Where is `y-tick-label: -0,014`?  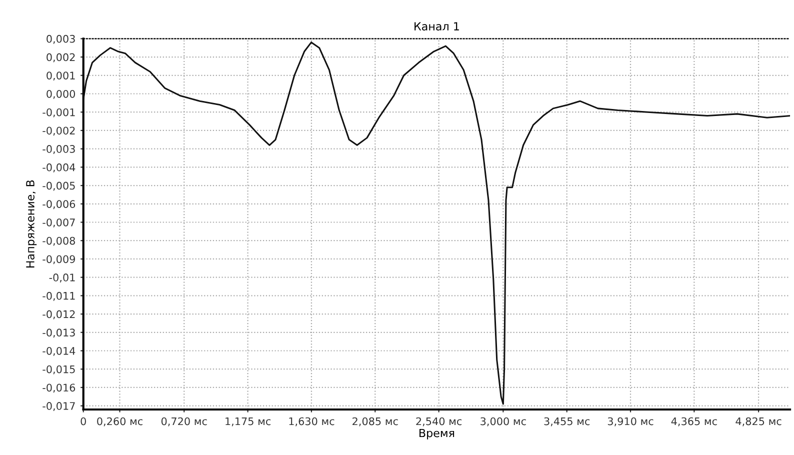 y-tick-label: -0,014 is located at coordinates (59, 351).